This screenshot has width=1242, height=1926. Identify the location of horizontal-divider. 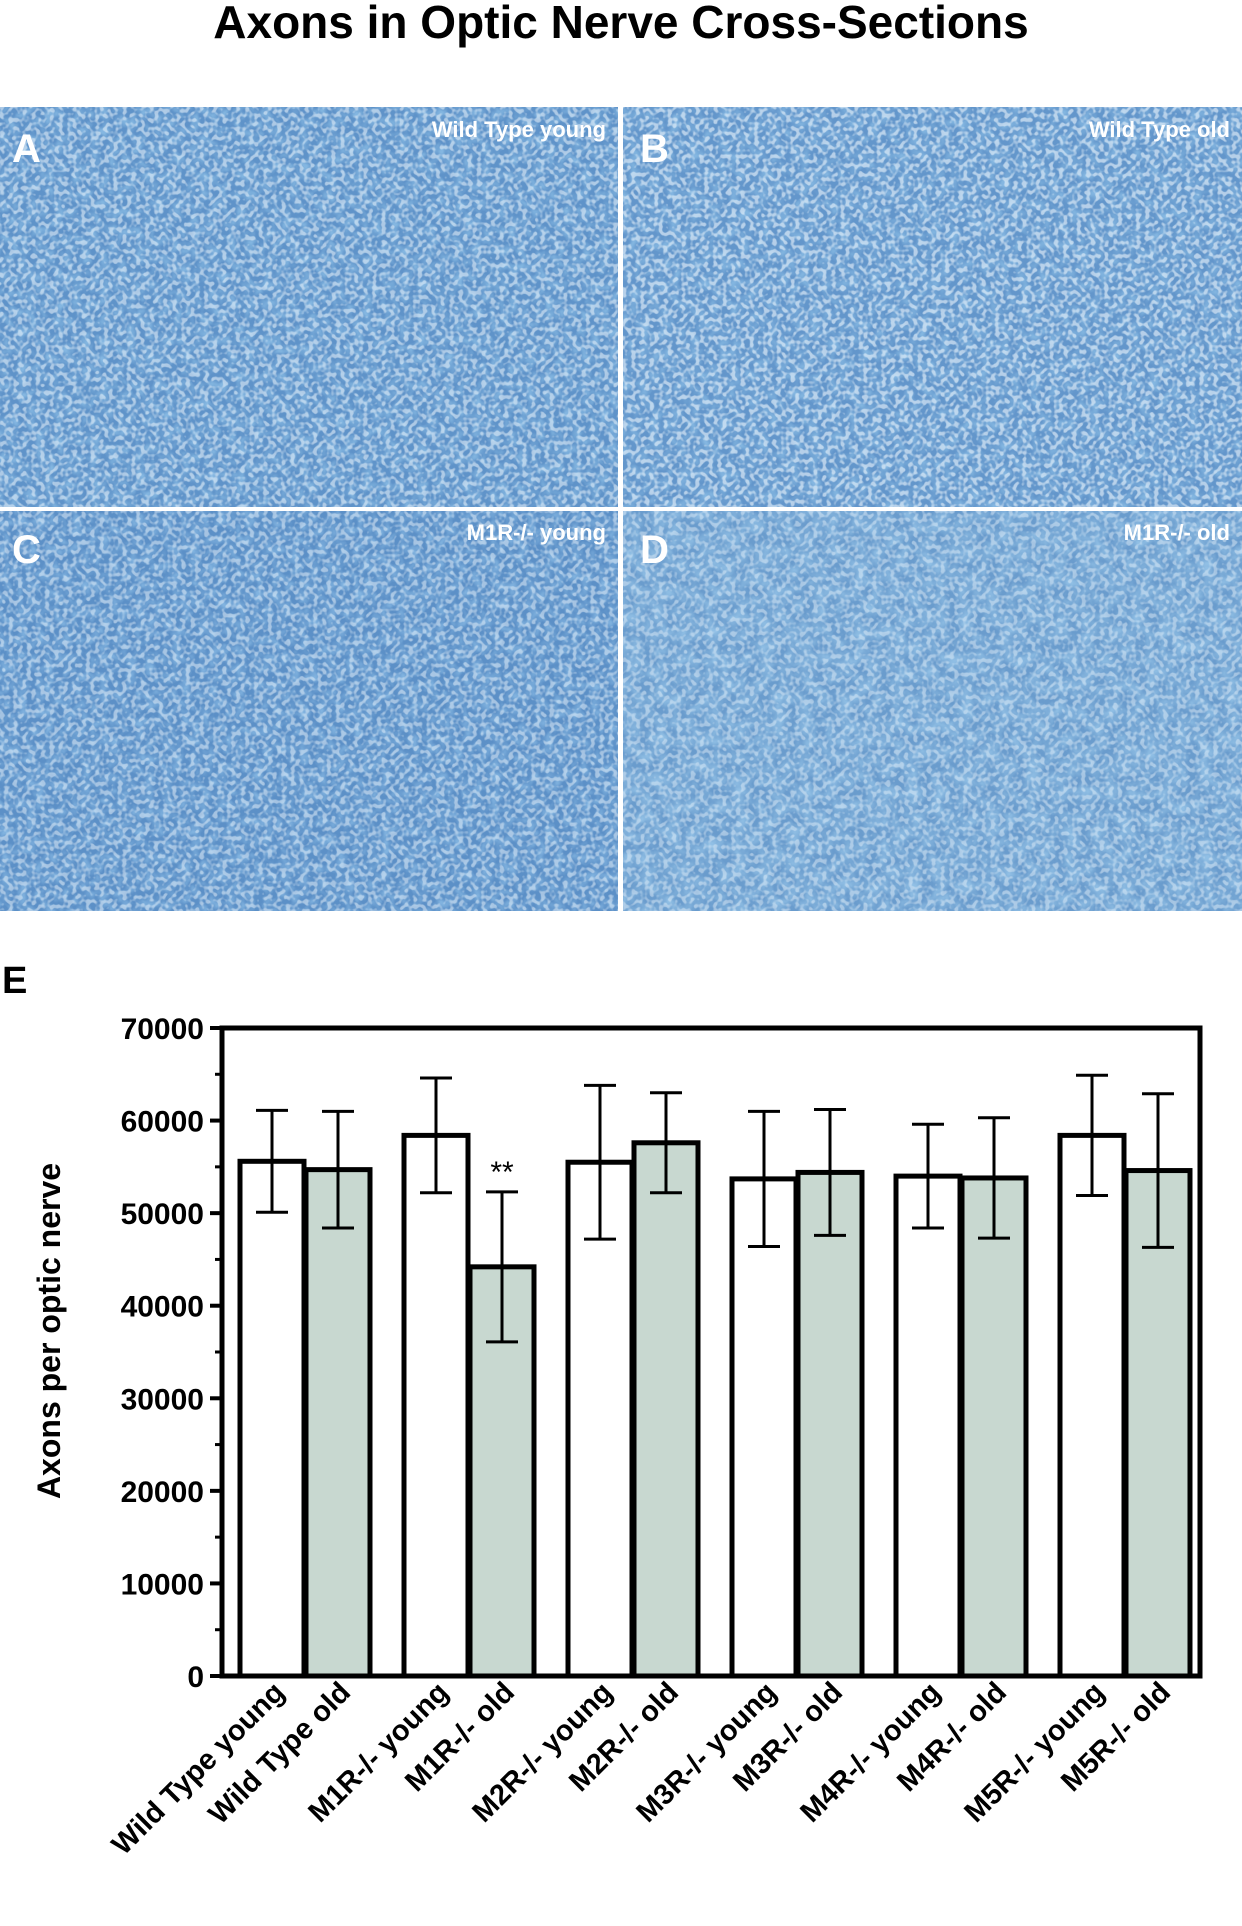
(621, 509).